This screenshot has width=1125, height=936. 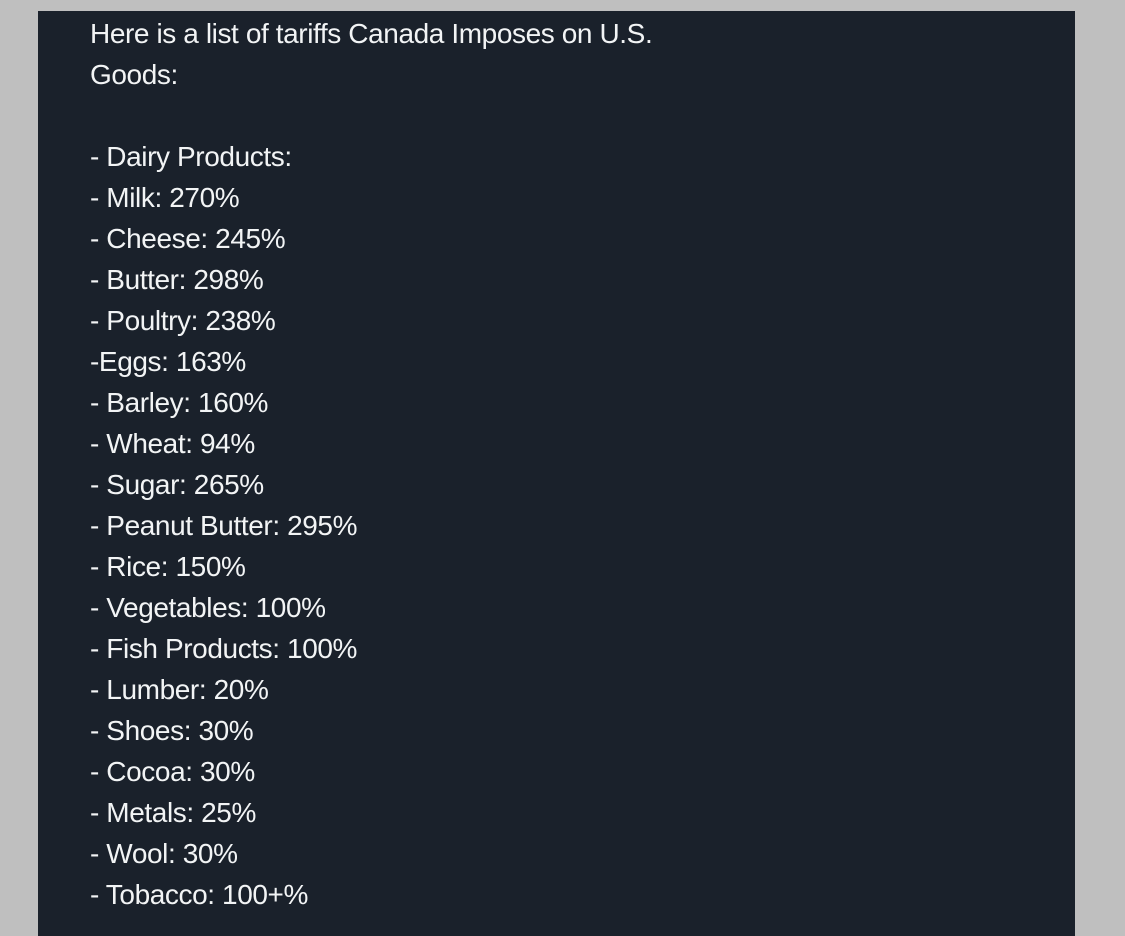 I want to click on blank-line, so click(x=560, y=115).